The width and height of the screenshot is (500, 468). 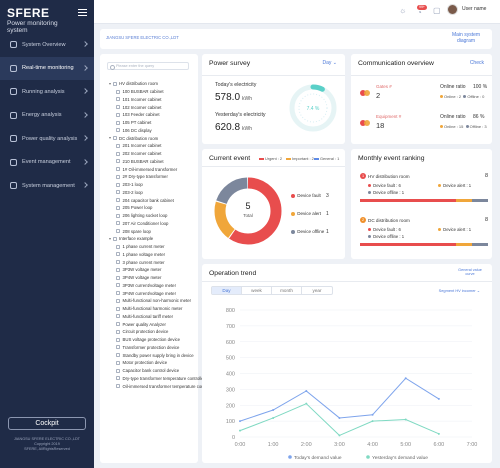 I want to click on tree-group: DC distribution room, so click(x=155, y=138).